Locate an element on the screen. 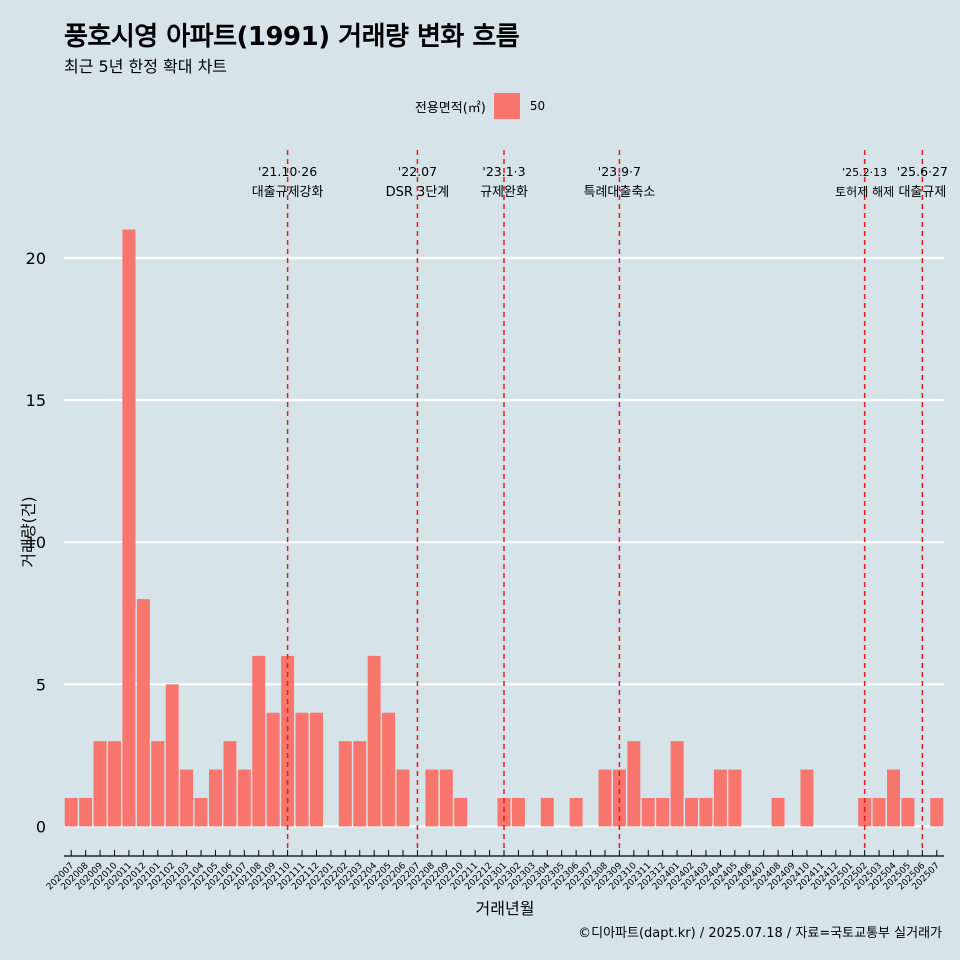 The height and width of the screenshot is (960, 960). annotation-label: 토허제 해제 is located at coordinates (864, 192).